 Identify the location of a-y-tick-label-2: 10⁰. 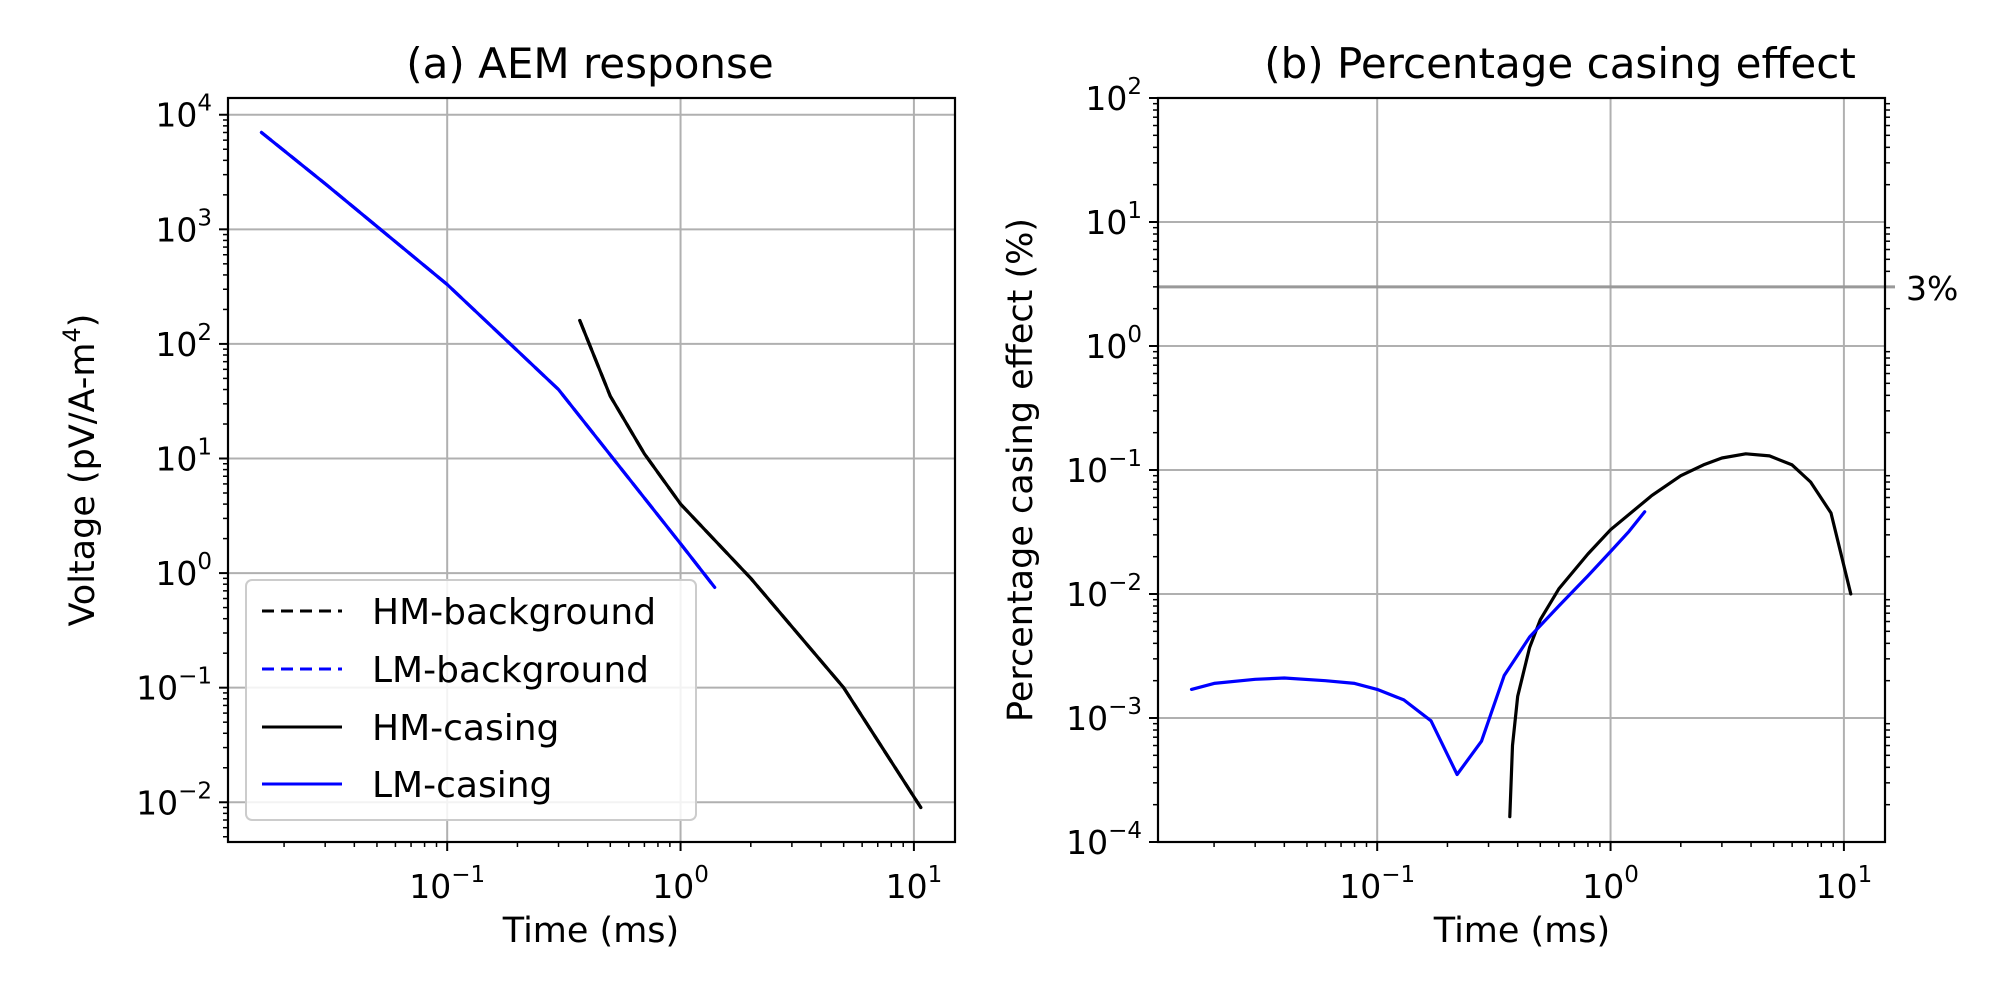
(183, 571).